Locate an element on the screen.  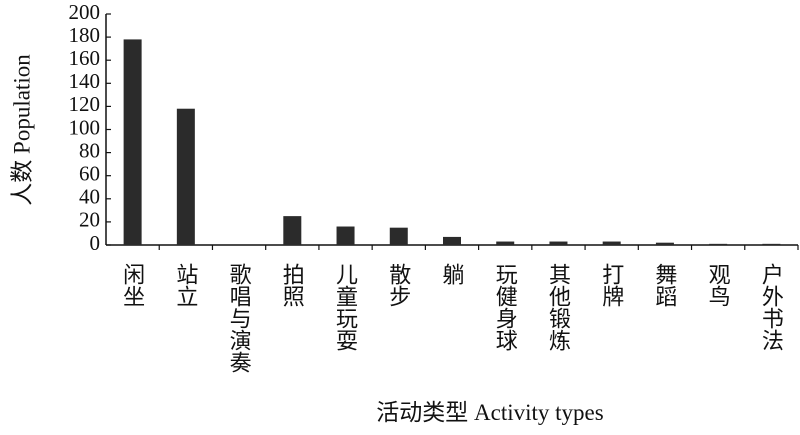
y-tick-label: 120 is located at coordinates (85, 104).